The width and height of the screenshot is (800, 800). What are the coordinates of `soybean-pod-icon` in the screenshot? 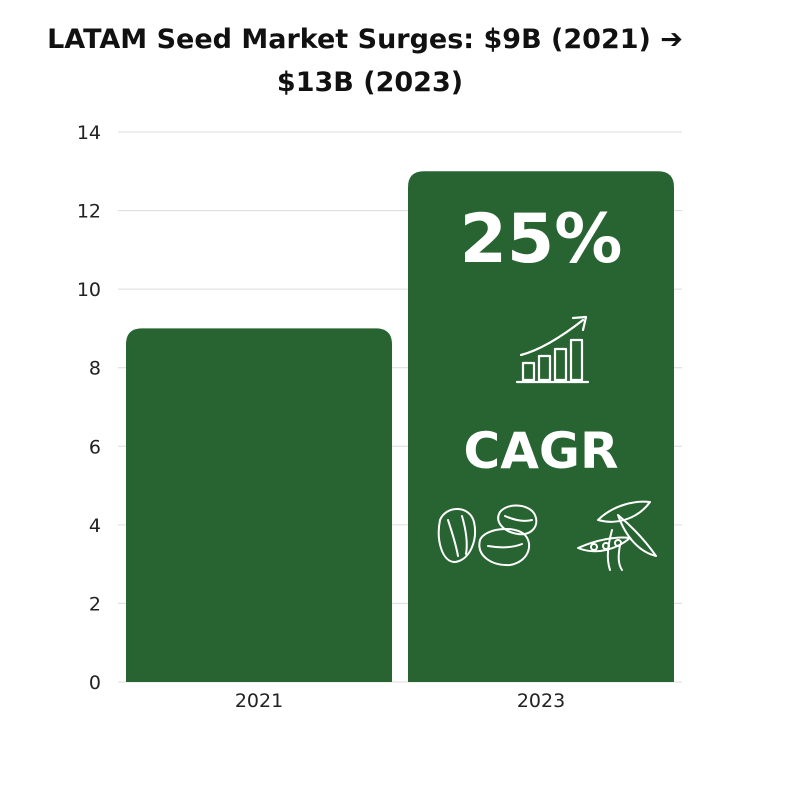 It's located at (617, 535).